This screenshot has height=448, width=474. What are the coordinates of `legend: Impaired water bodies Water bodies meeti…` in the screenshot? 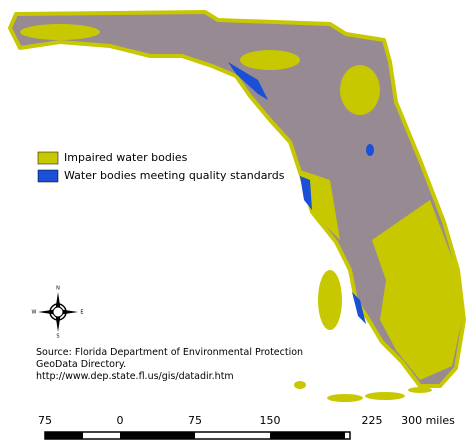 It's located at (161, 167).